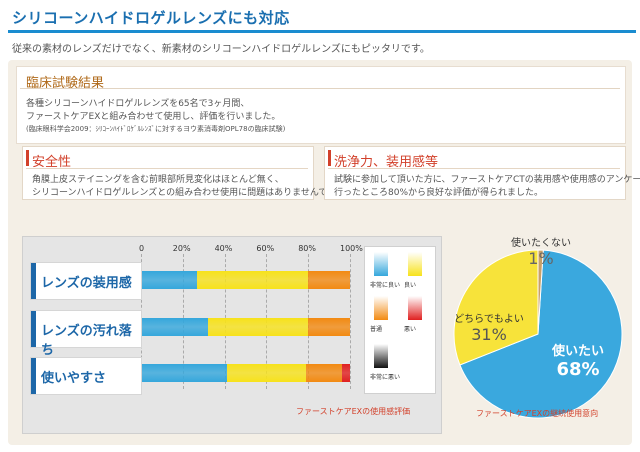 Image resolution: width=640 pixels, height=452 pixels. I want to click on cleaning-divider, so click(474, 168).